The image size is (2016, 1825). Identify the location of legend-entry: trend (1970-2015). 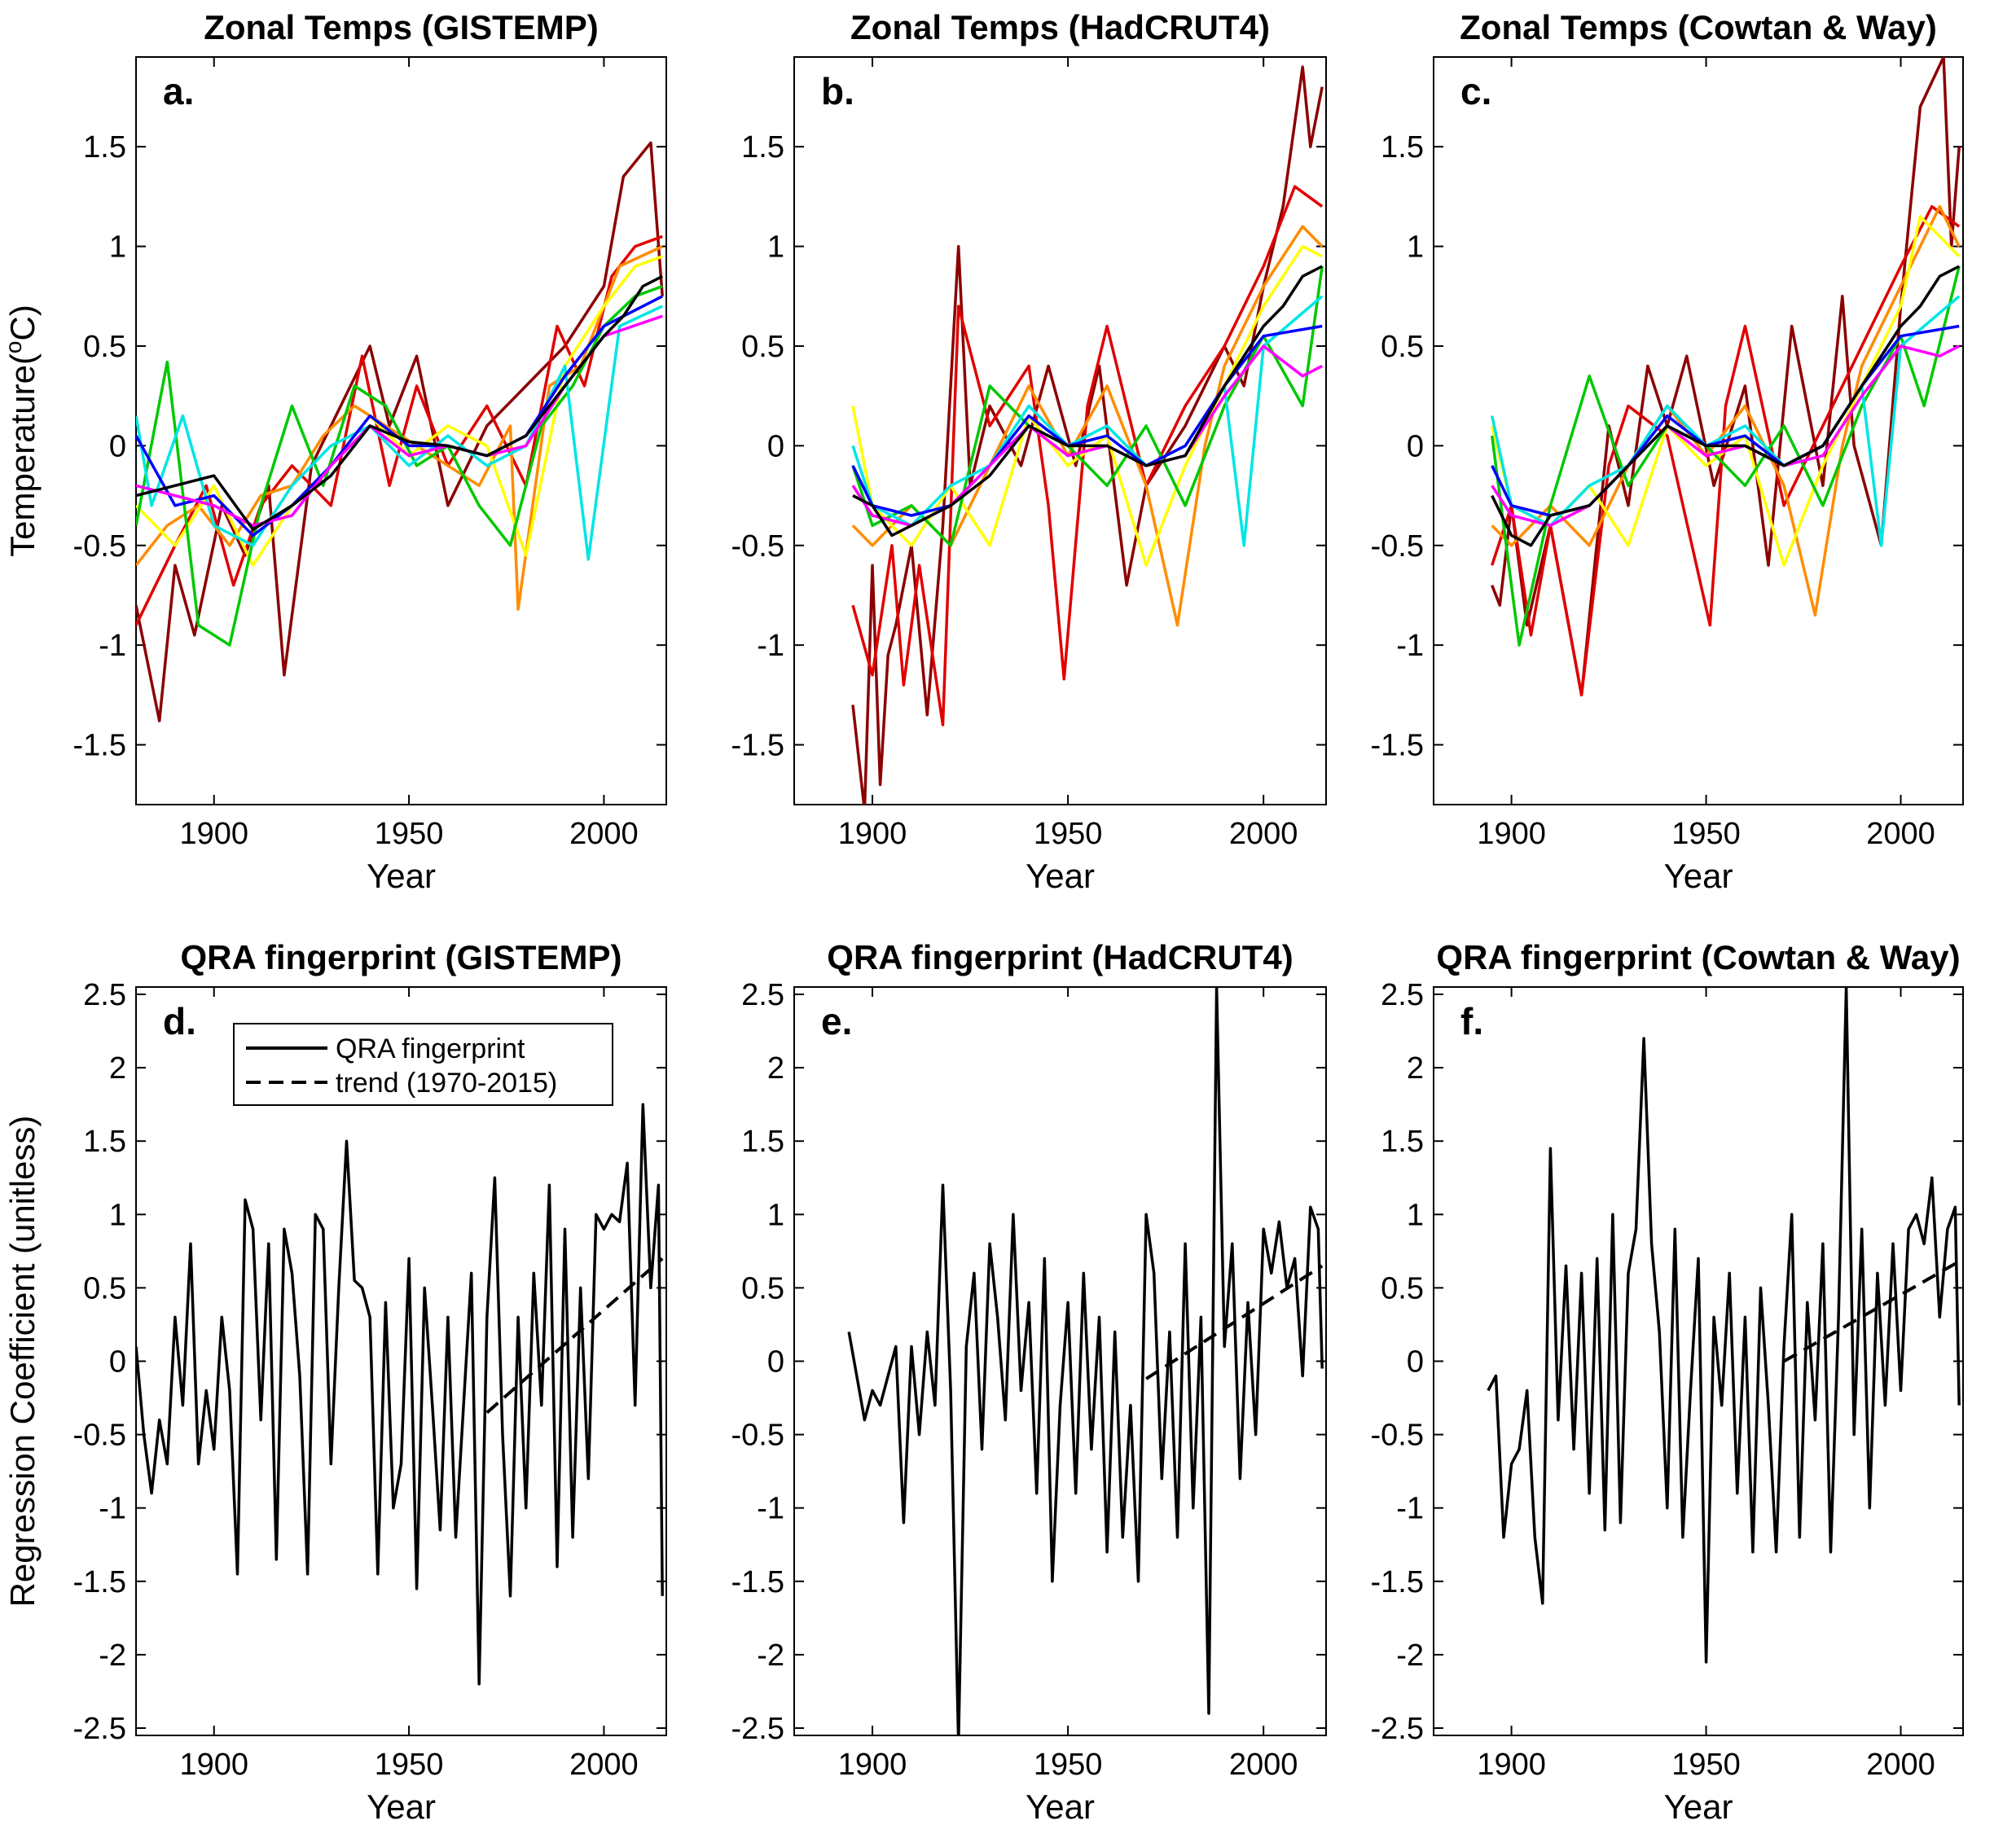
(446, 1083).